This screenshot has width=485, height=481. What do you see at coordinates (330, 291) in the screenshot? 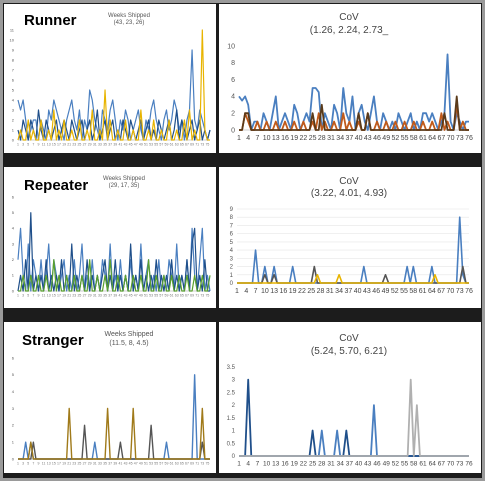
I see `x-tick-label: 31` at bounding box center [330, 291].